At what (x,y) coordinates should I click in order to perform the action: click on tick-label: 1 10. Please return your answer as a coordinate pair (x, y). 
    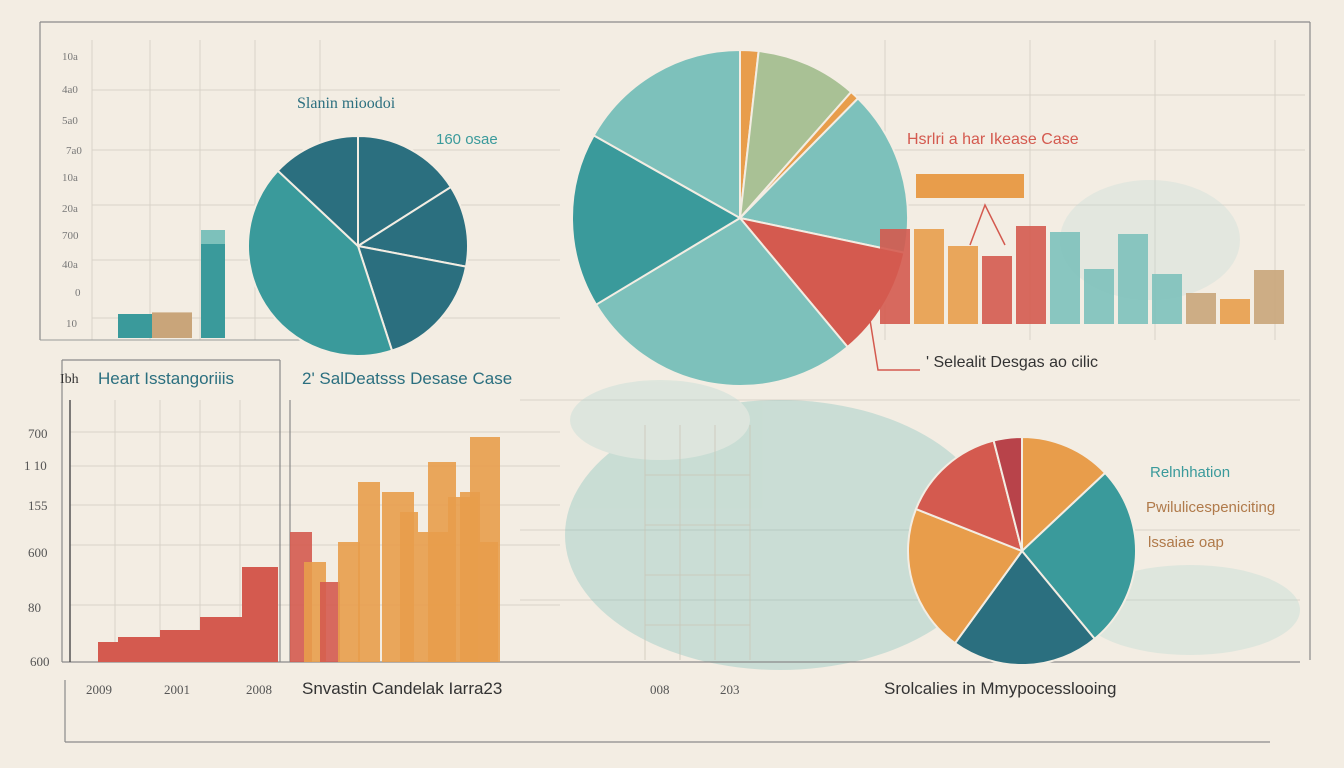
    Looking at the image, I should click on (35, 465).